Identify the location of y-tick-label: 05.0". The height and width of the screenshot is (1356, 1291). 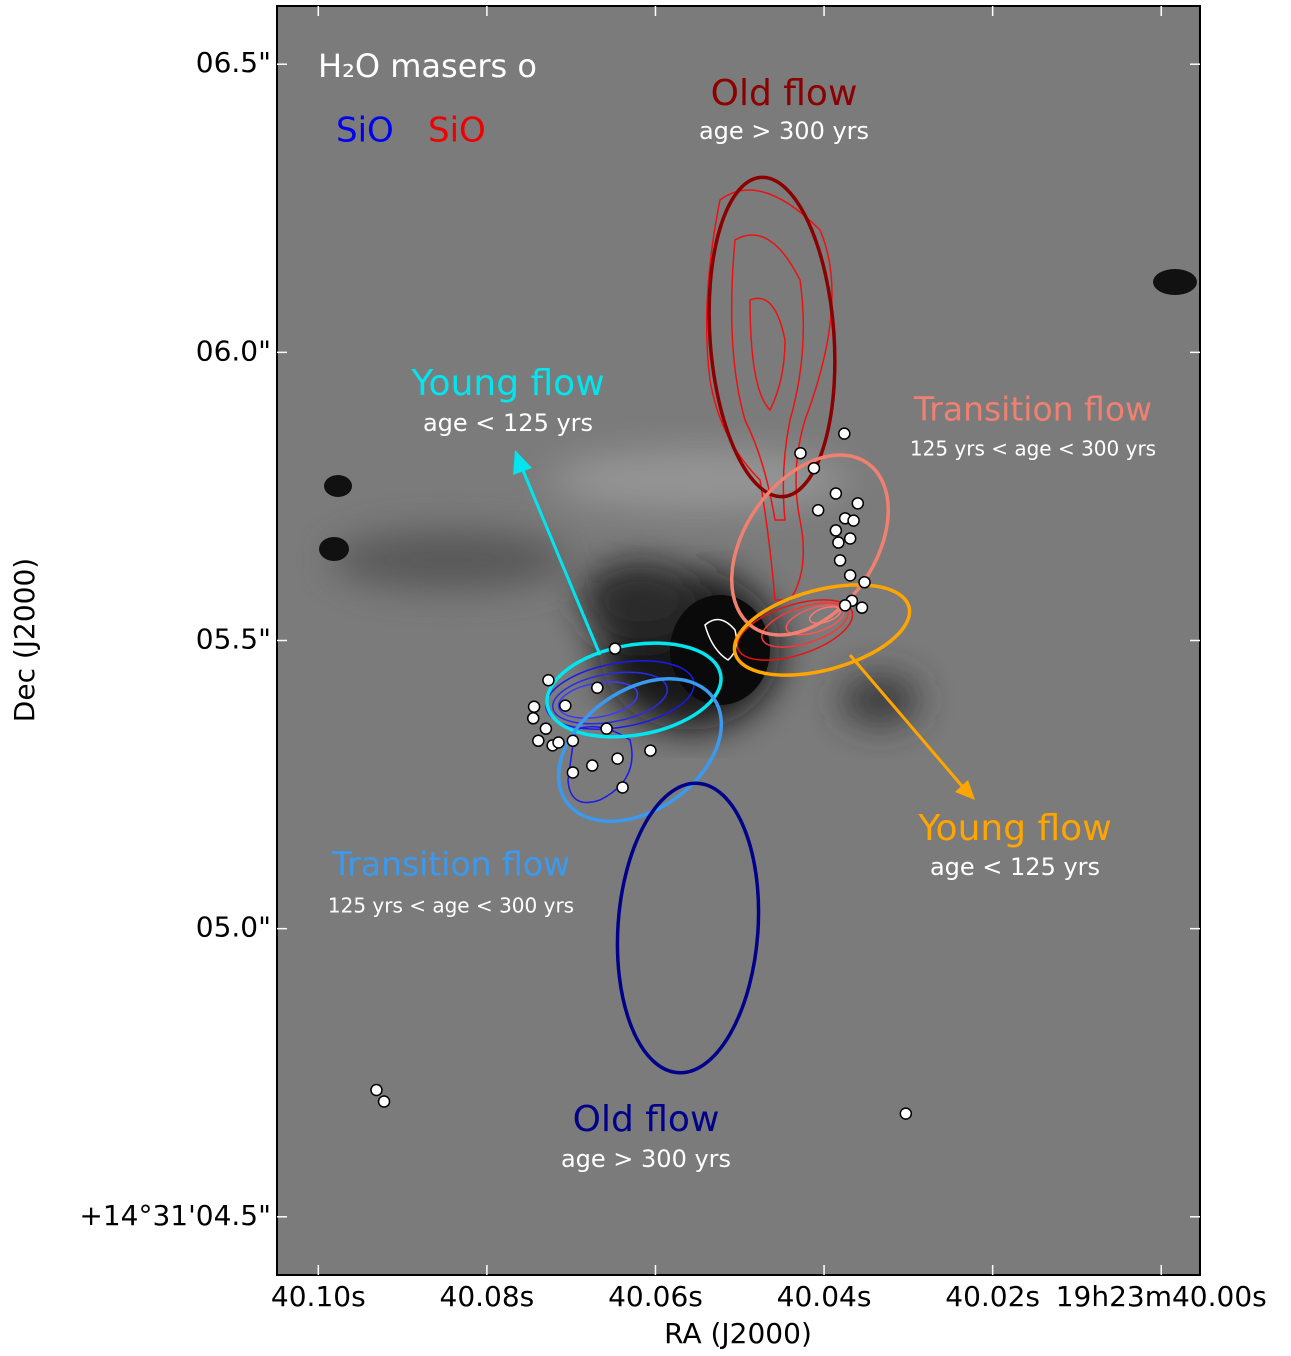
(233, 927).